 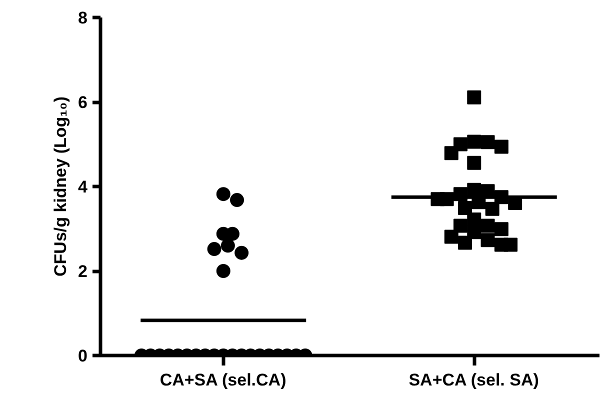 What do you see at coordinates (60, 186) in the screenshot?
I see `y-axis-title: CFUs/g kidney (Log₁₀)` at bounding box center [60, 186].